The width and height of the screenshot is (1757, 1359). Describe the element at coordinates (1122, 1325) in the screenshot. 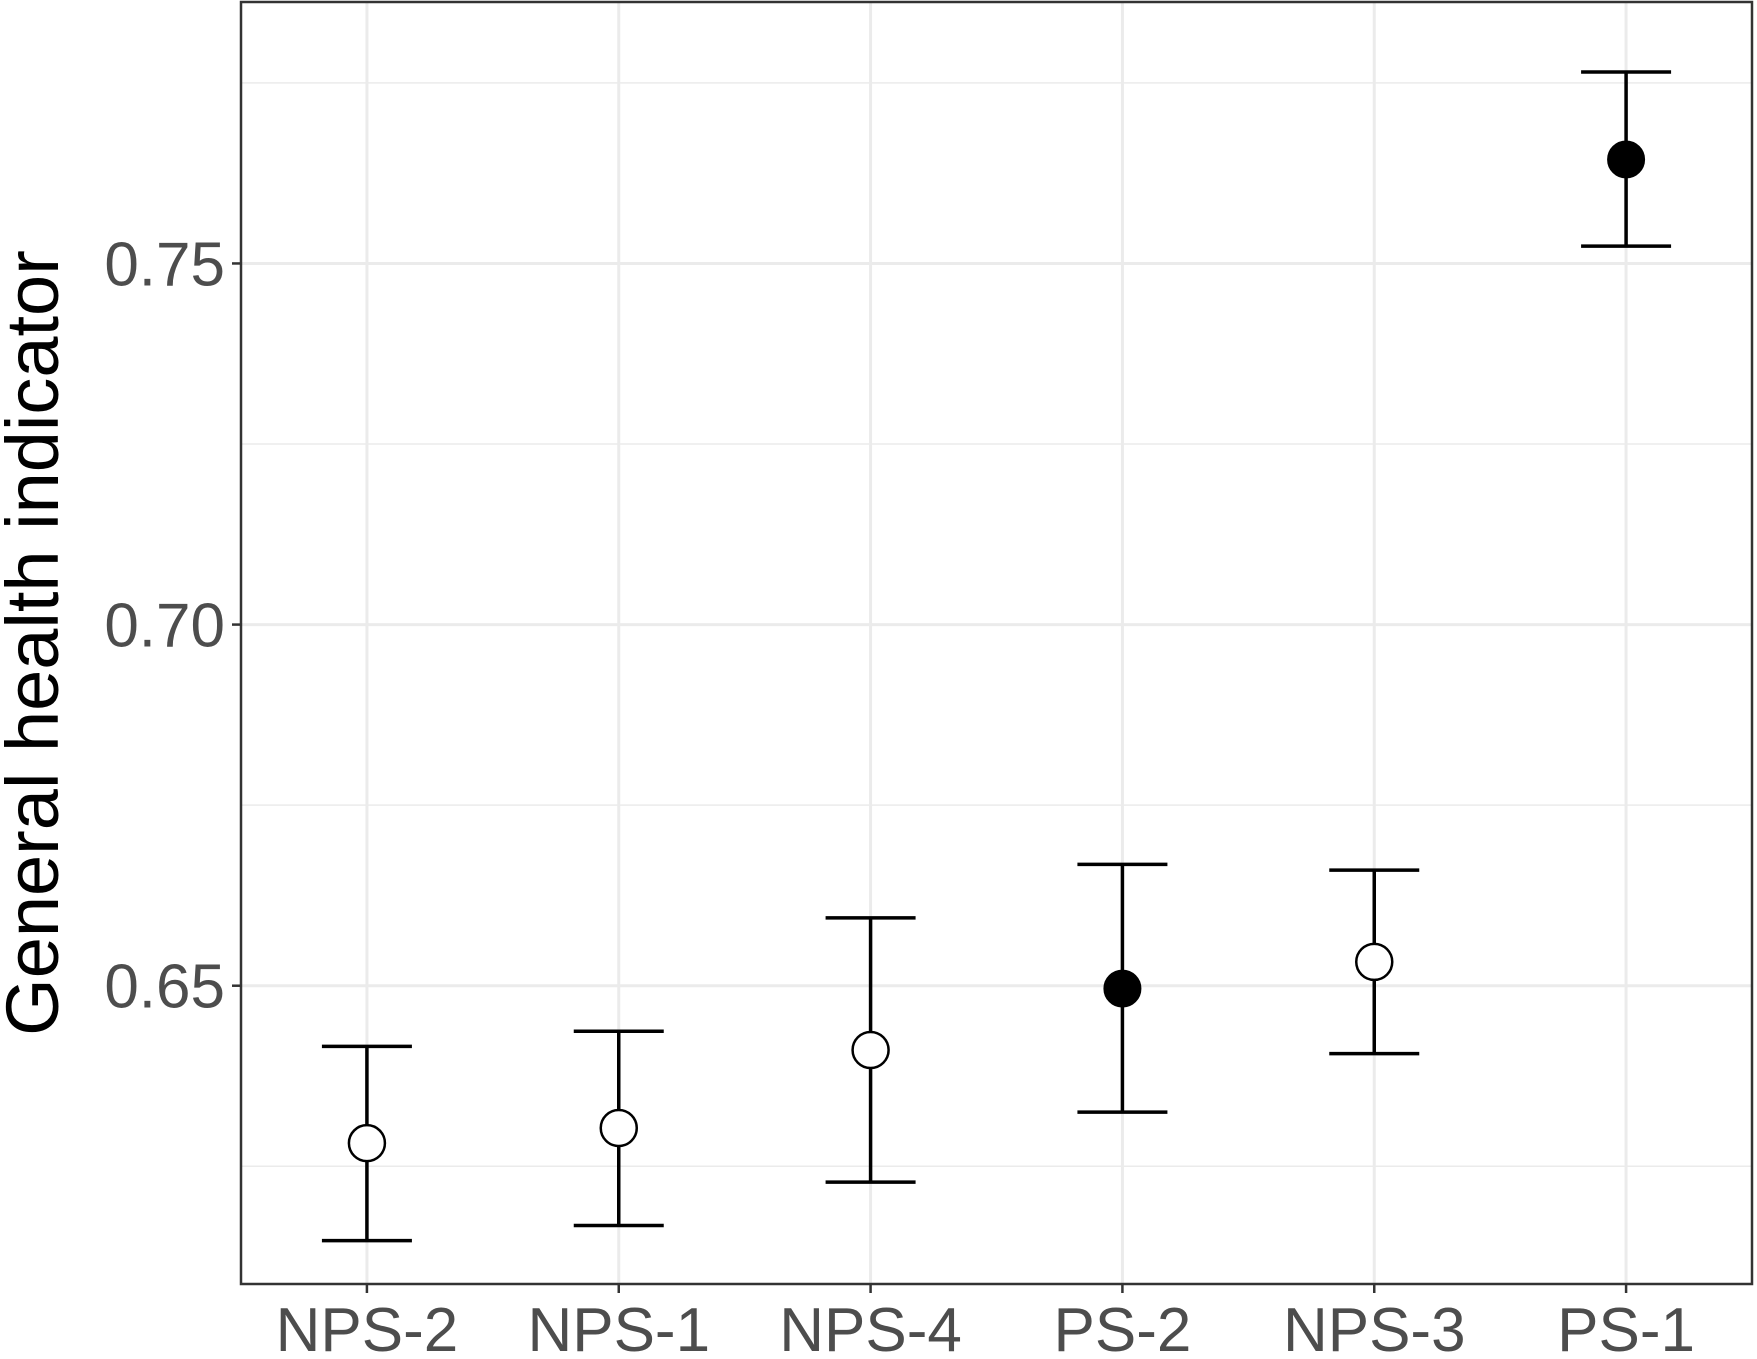

I see `x-tick-label: PS-2` at that location.